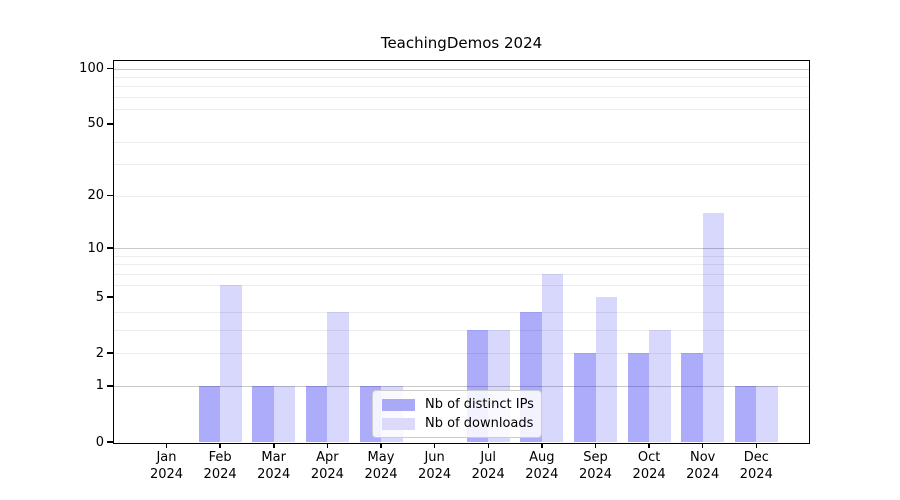 The height and width of the screenshot is (500, 900). What do you see at coordinates (542, 445) in the screenshot?
I see `x-tick-aug` at bounding box center [542, 445].